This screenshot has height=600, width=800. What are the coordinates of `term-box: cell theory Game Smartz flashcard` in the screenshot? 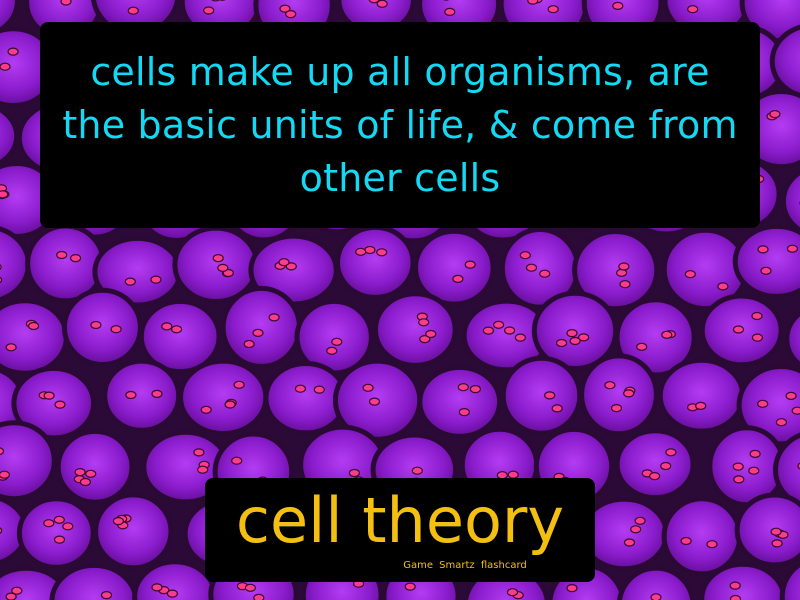 It's located at (400, 530).